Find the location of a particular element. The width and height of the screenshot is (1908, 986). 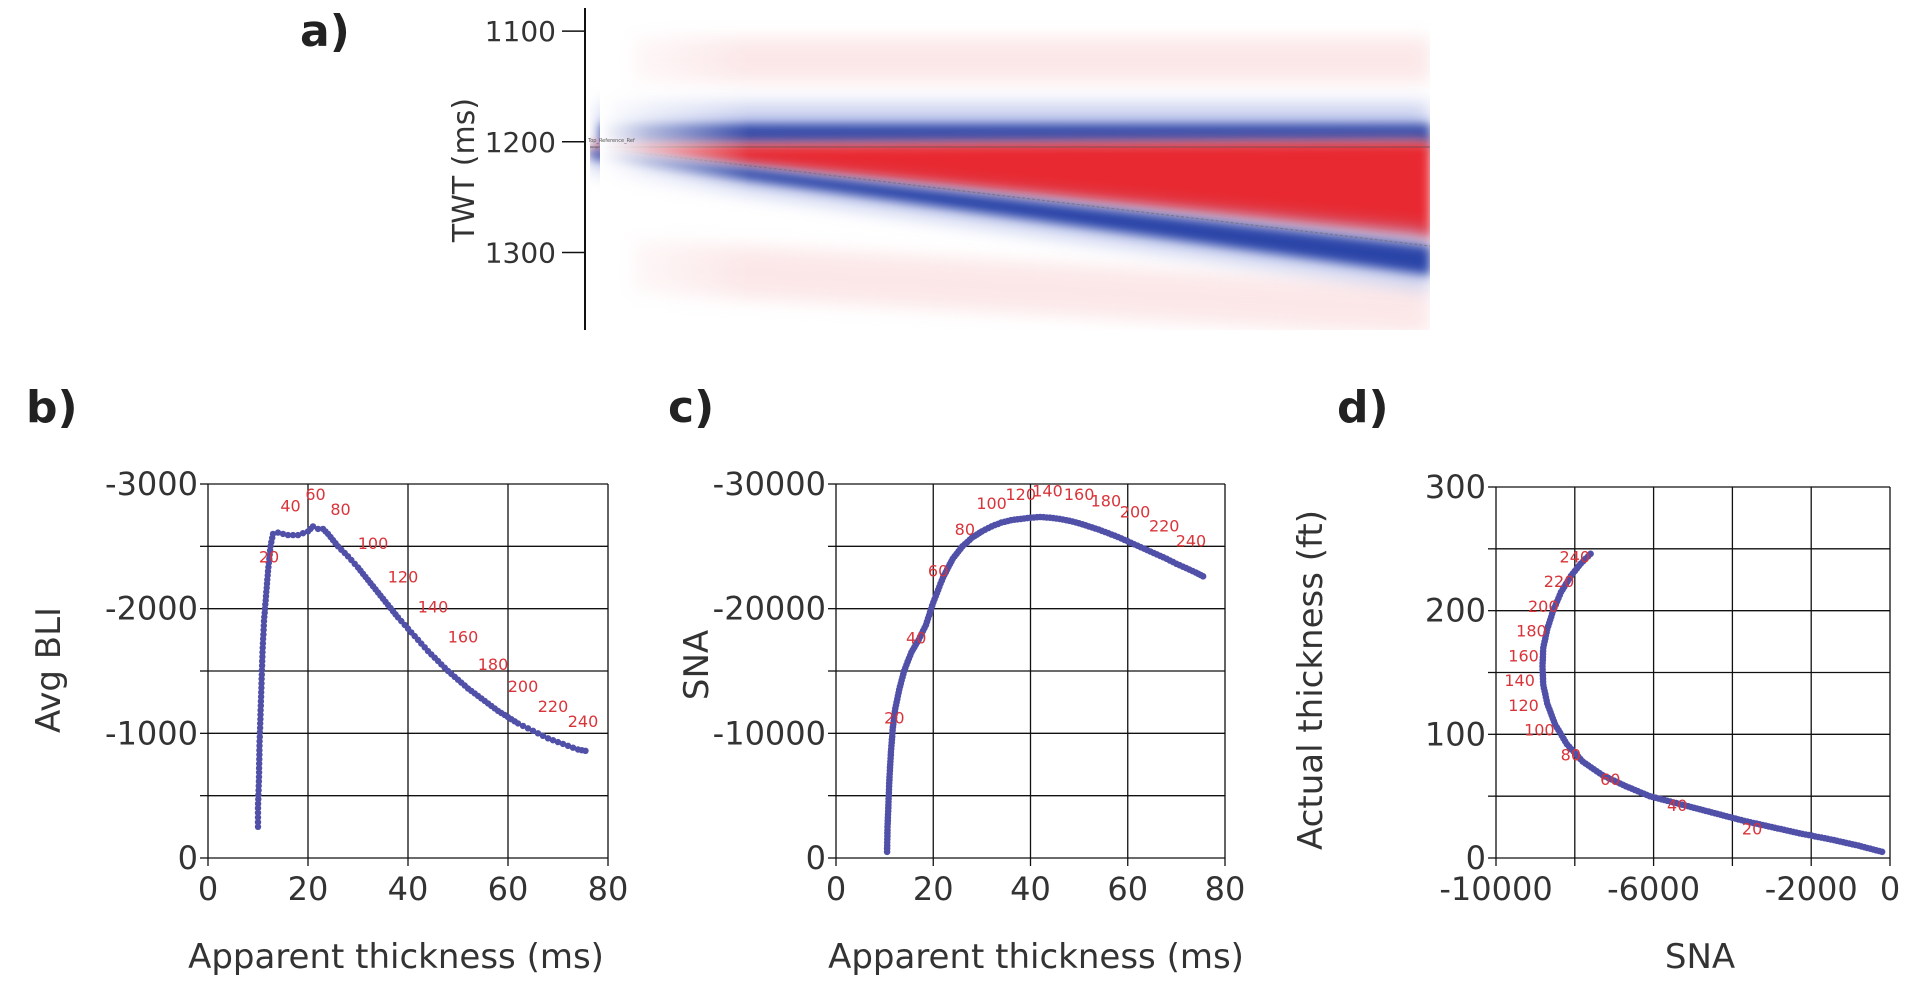

chart-d-point-labels: 20 40 60 80 100 120 140 160 180 200 220 240 is located at coordinates (1633, 692).